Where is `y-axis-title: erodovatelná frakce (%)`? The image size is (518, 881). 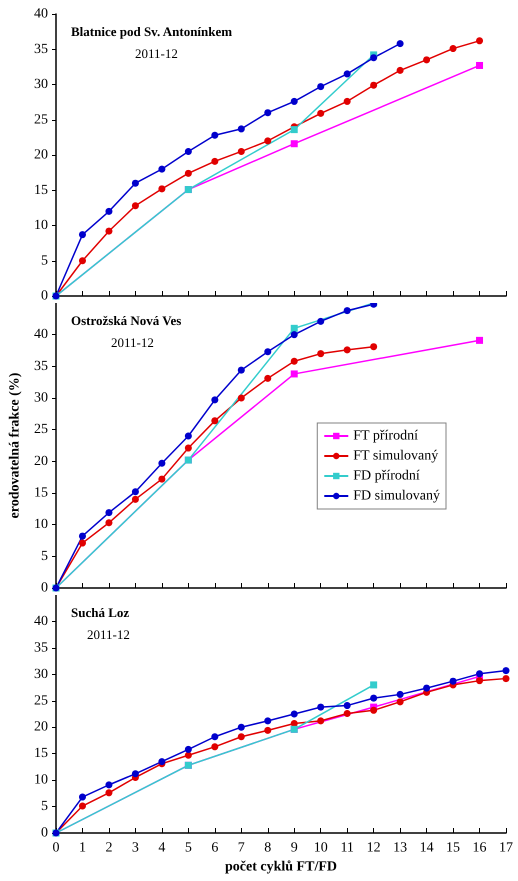 y-axis-title: erodovatelná frakce (%) is located at coordinates (15, 445).